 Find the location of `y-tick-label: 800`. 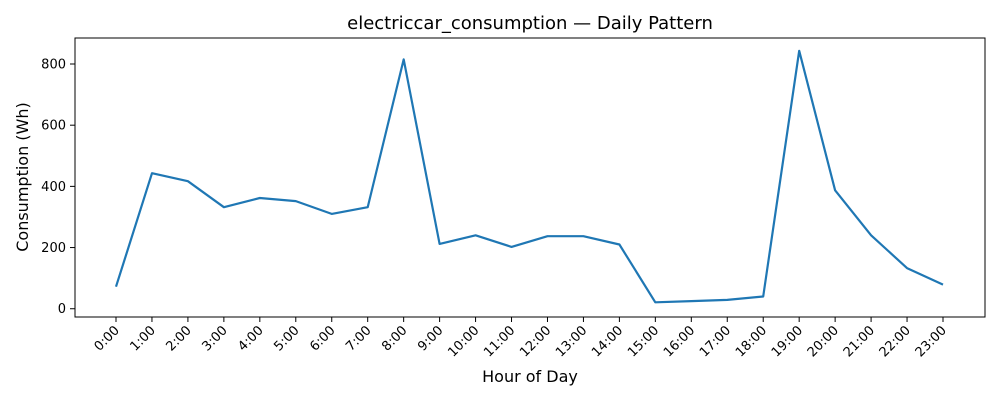

y-tick-label: 800 is located at coordinates (53, 65).